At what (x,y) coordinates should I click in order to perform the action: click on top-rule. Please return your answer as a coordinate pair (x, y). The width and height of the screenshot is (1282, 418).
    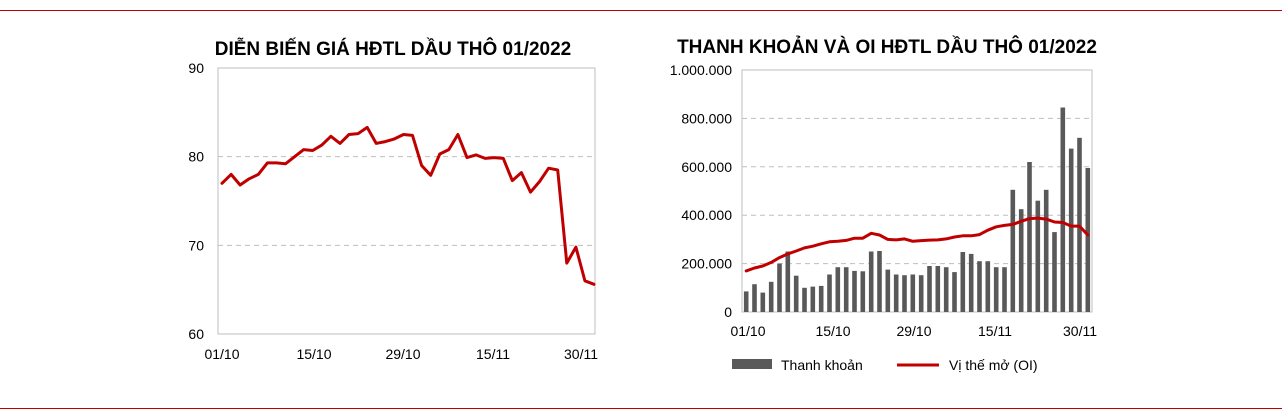
    Looking at the image, I should click on (641, 10).